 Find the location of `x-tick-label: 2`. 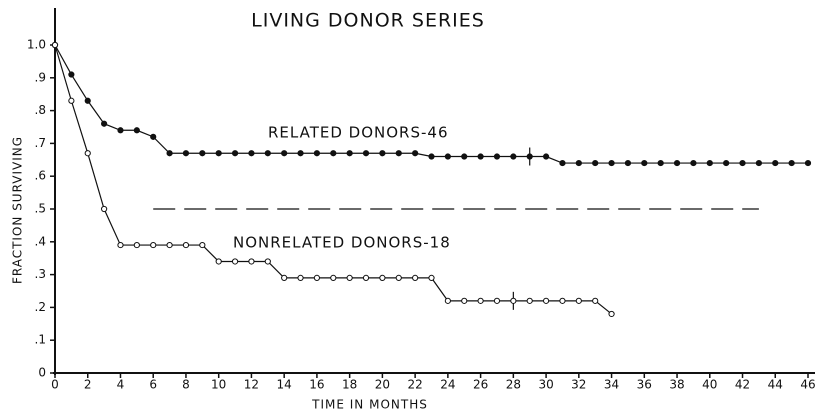

x-tick-label: 2 is located at coordinates (88, 385).